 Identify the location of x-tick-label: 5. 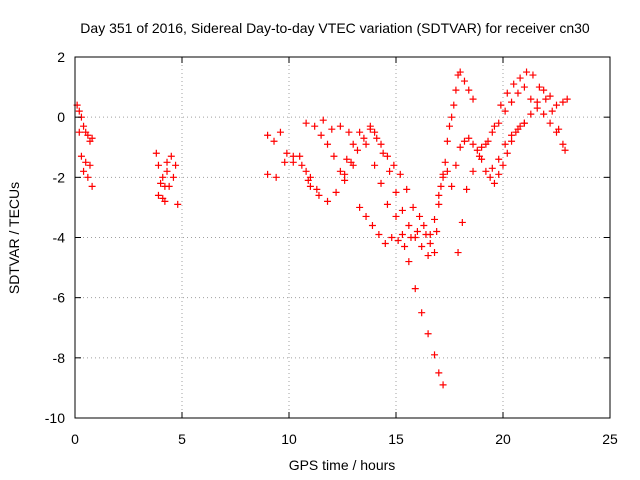
(182, 439).